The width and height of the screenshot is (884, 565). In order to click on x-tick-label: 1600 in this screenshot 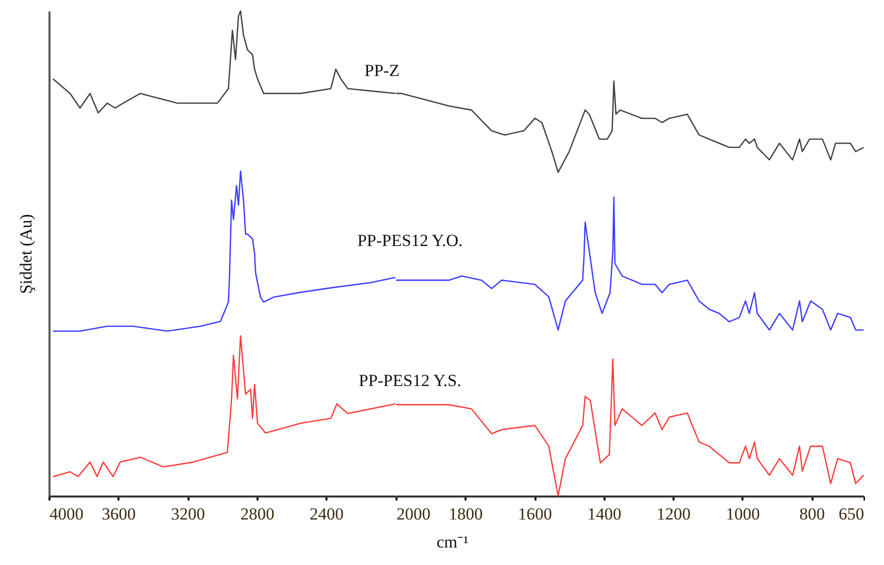, I will do `click(535, 514)`.